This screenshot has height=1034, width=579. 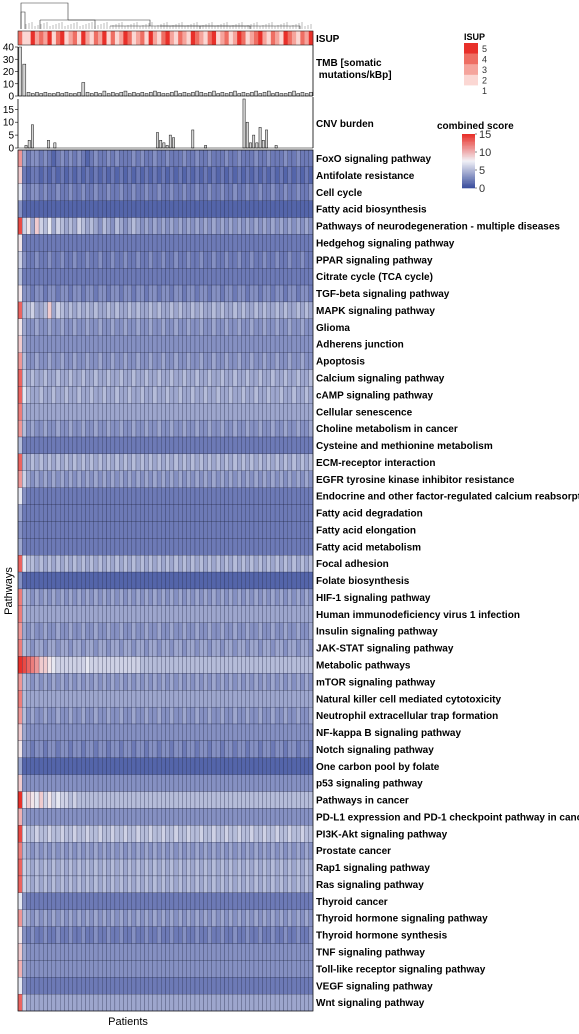 What do you see at coordinates (370, 953) in the screenshot?
I see `pathway-label: TNF signaling pathway` at bounding box center [370, 953].